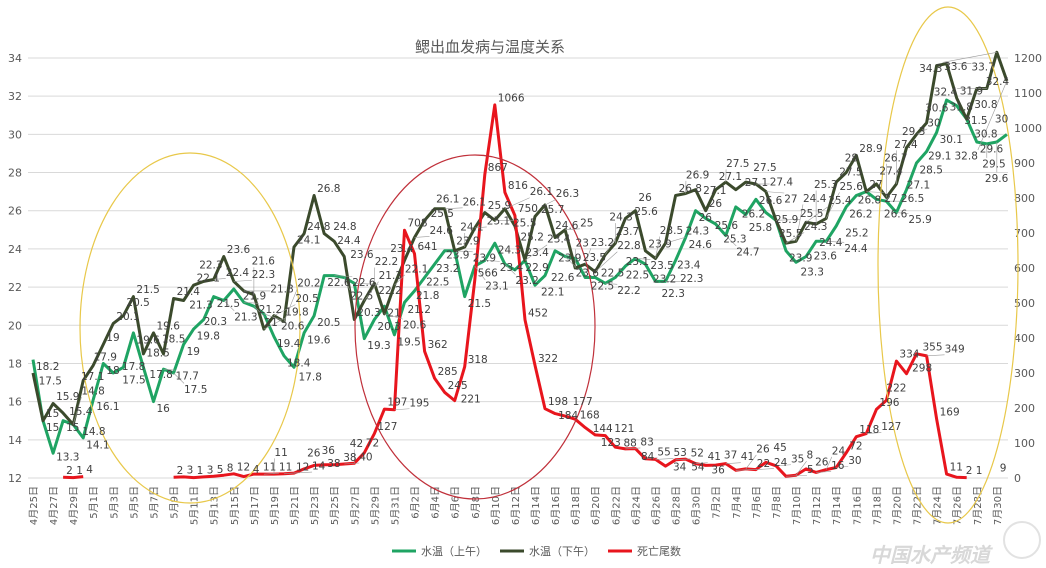  What do you see at coordinates (1024, 268) in the screenshot?
I see `right-axis-tick-label: 600` at bounding box center [1024, 268].